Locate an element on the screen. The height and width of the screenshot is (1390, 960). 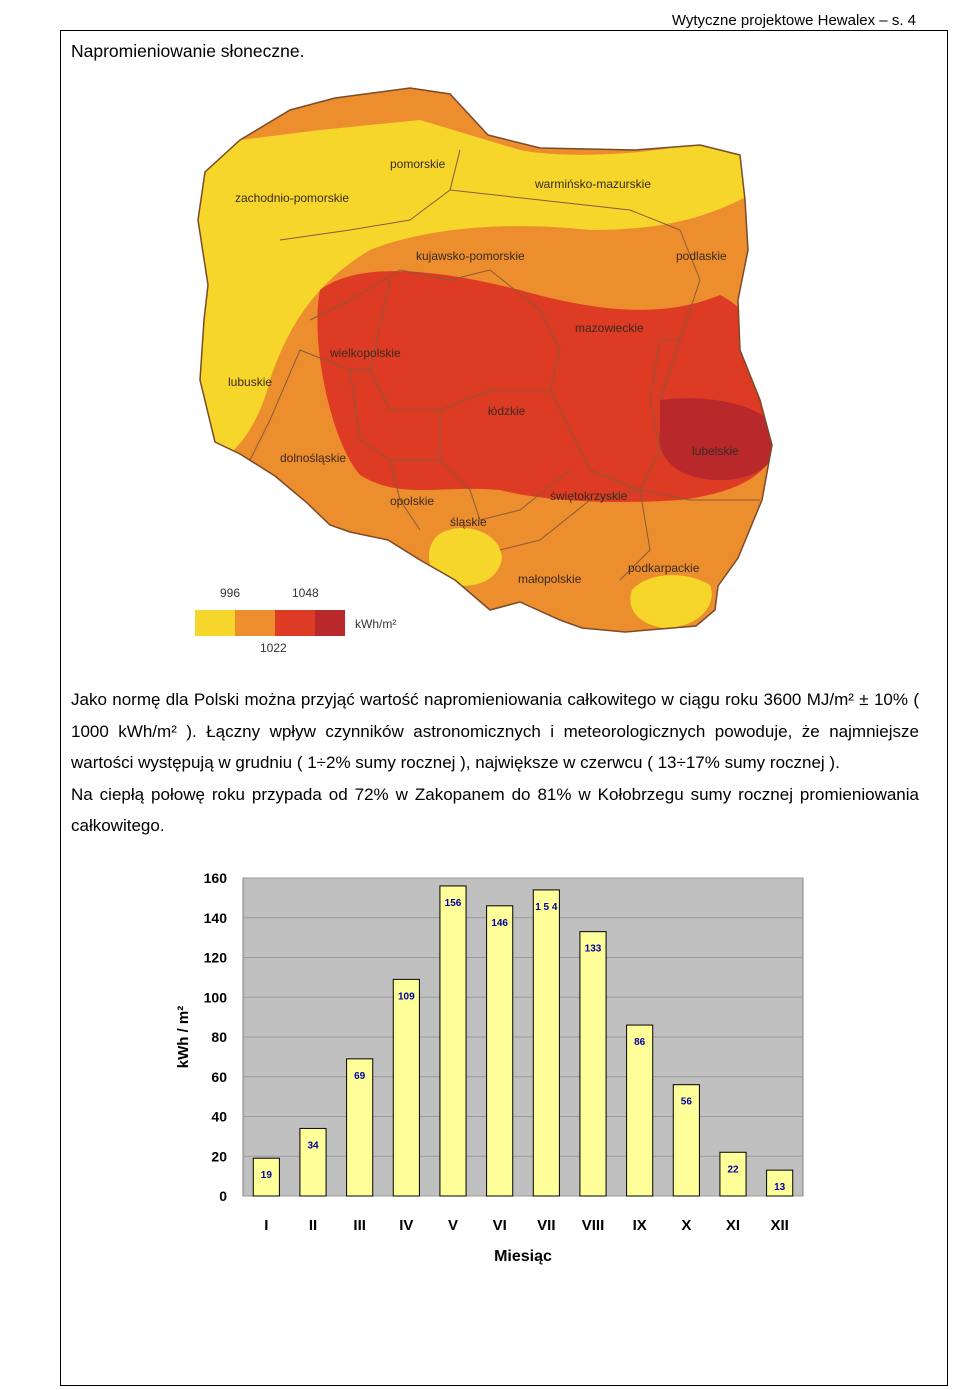
x-tick-label: XI is located at coordinates (733, 1225).